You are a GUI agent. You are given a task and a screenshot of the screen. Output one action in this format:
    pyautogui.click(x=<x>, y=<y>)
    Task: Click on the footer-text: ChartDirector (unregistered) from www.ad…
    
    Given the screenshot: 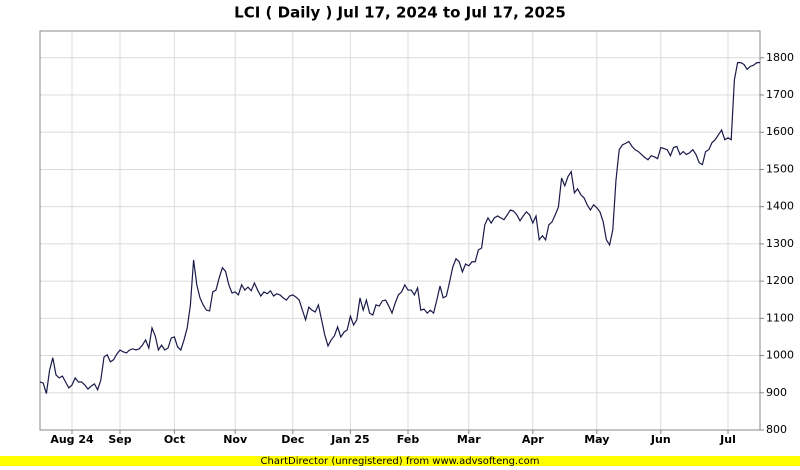 What is the action you would take?
    pyautogui.click(x=400, y=461)
    